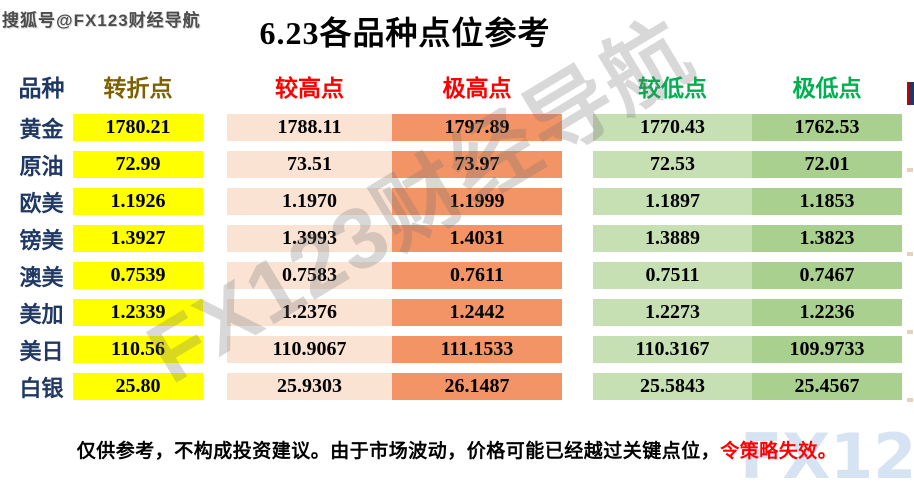 The image size is (914, 502). I want to click on row-label: 美加, so click(41, 314).